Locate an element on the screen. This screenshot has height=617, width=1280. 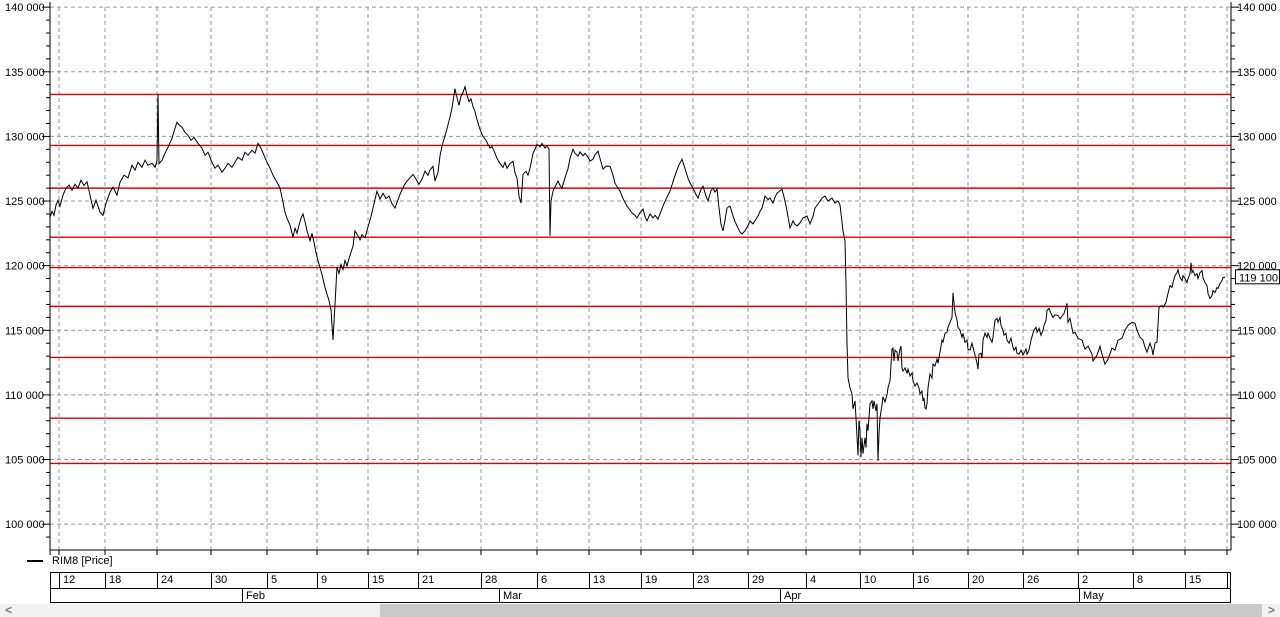
y-axis-label-left: 125 000 is located at coordinates (25, 202).